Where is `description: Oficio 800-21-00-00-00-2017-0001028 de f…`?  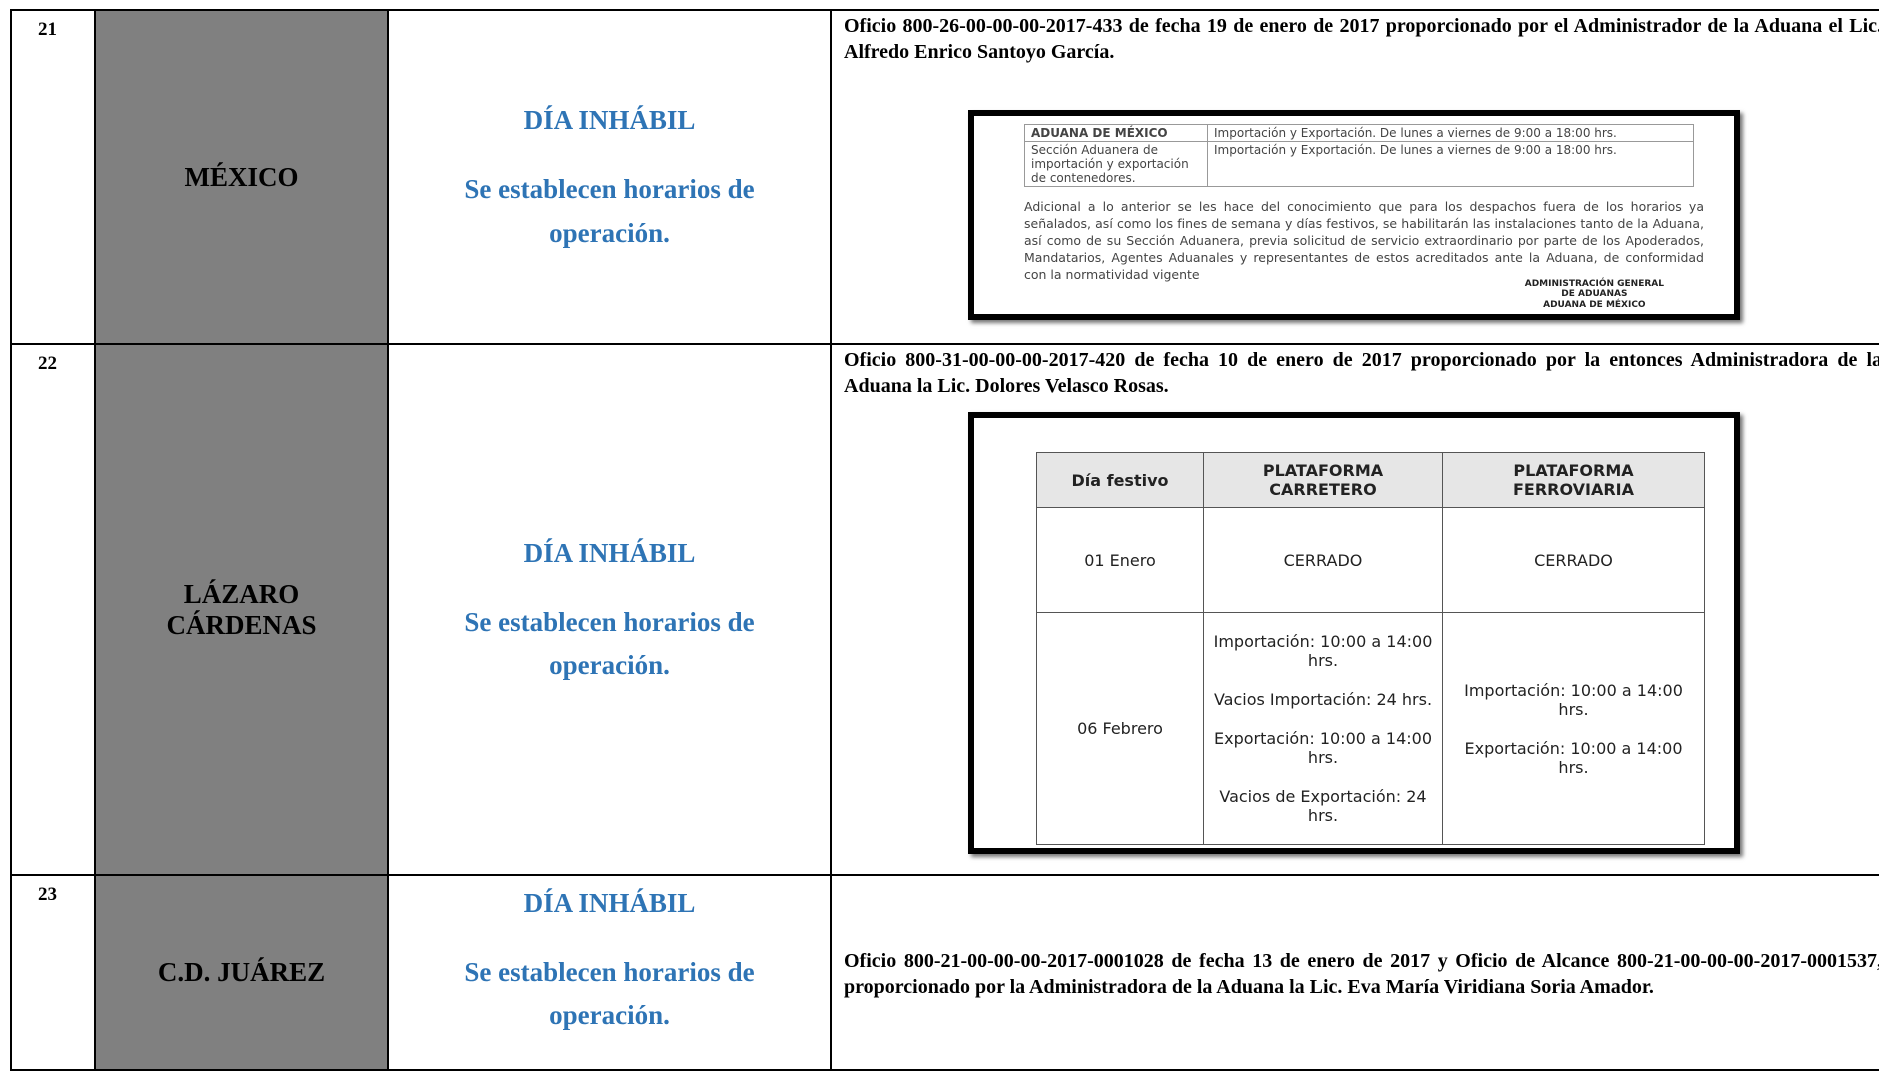
description: Oficio 800-21-00-00-00-2017-0001028 de f… is located at coordinates (1361, 973).